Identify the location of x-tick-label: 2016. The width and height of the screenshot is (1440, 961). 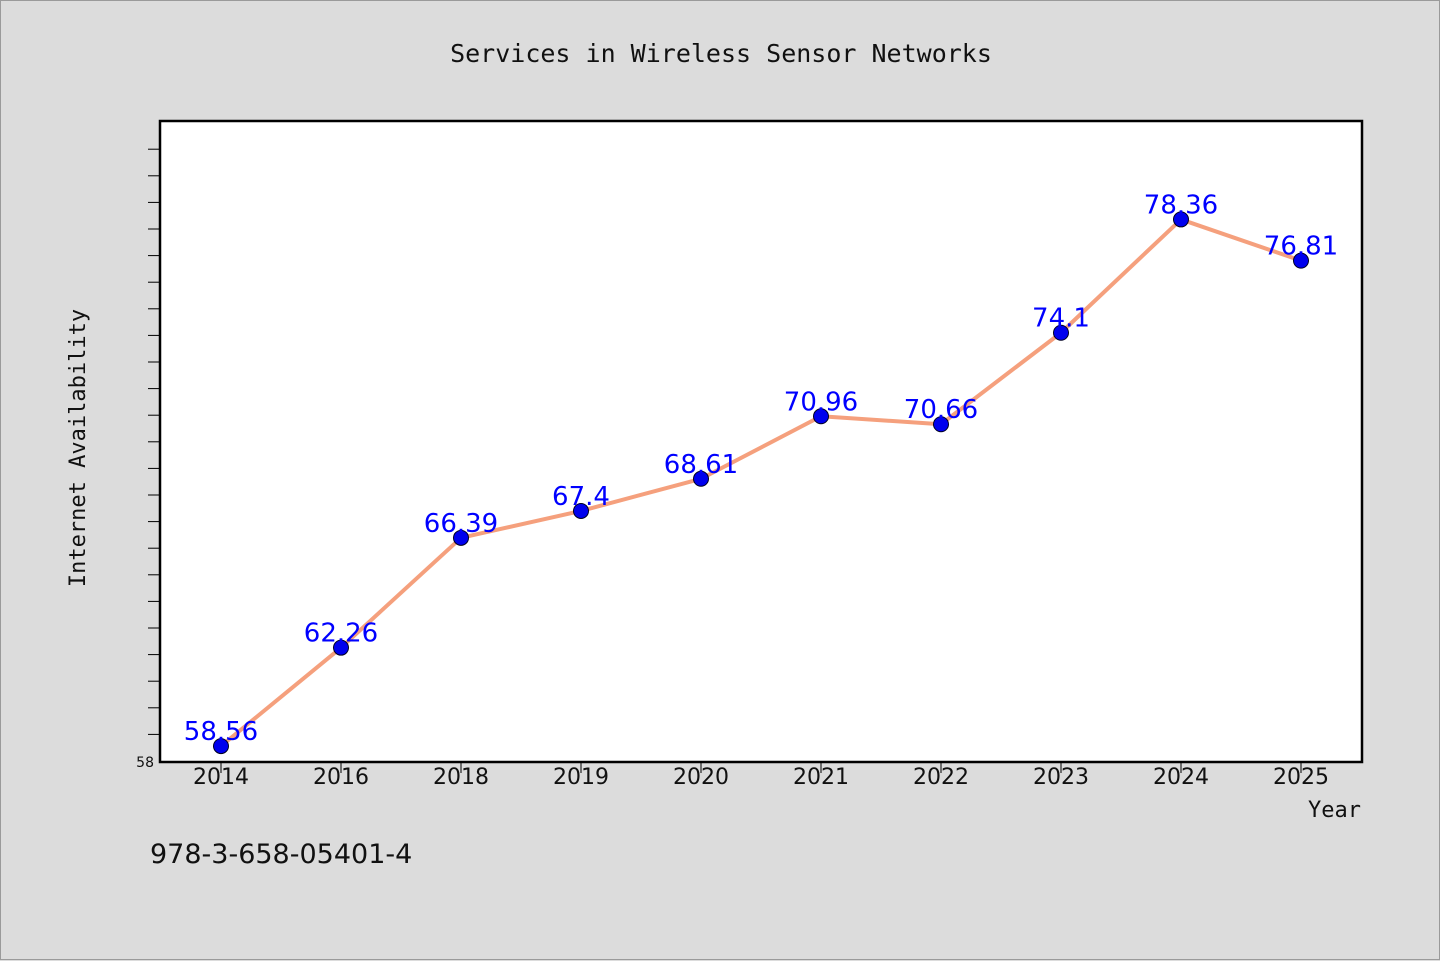
(341, 777).